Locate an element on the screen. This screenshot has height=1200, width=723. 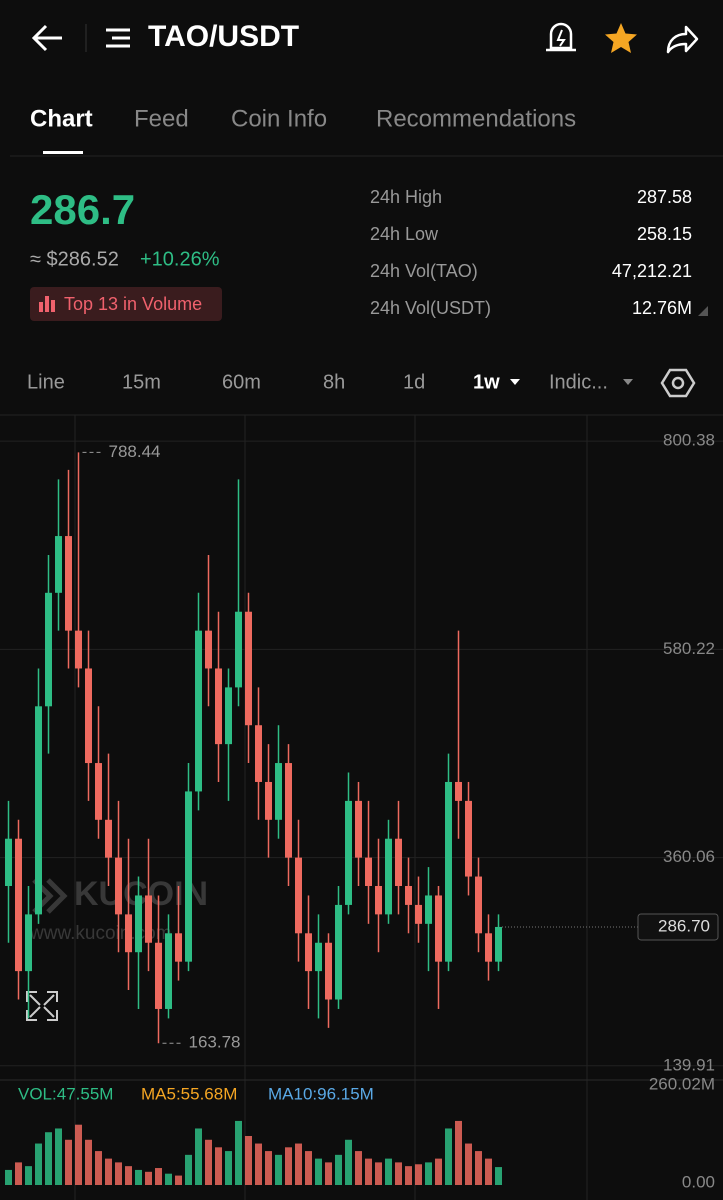
dropdown-caret is located at coordinates (515, 382).